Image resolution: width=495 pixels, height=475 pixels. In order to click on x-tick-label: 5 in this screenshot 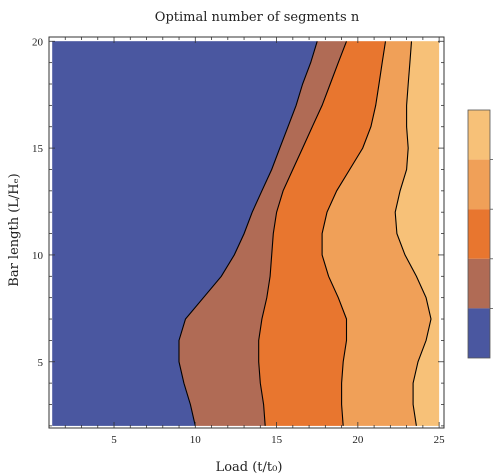, I will do `click(114, 440)`.